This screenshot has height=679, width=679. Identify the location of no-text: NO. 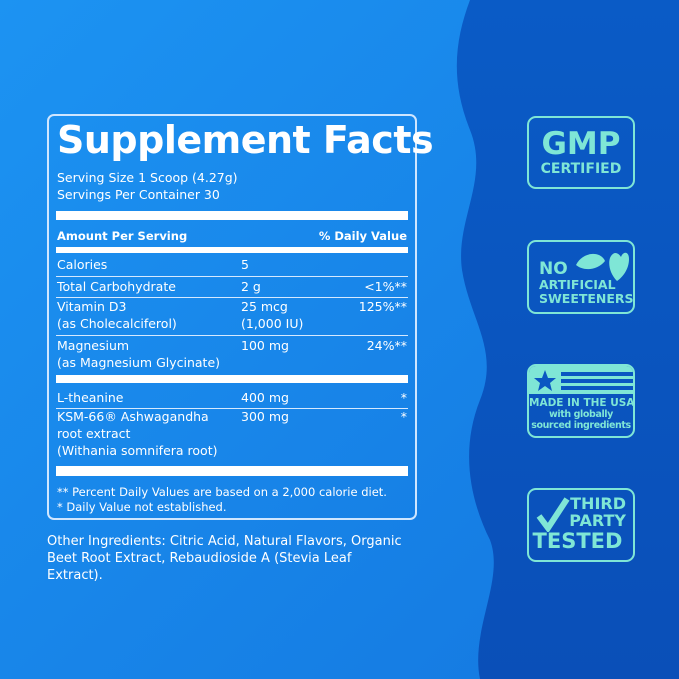
(553, 269).